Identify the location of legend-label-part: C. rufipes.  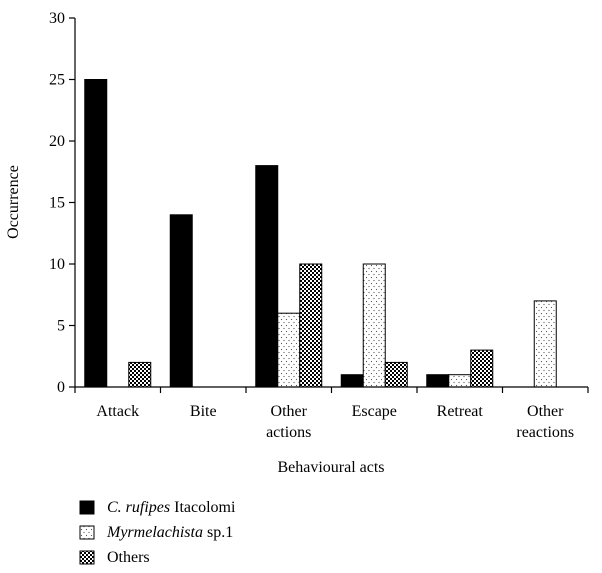
(138, 507).